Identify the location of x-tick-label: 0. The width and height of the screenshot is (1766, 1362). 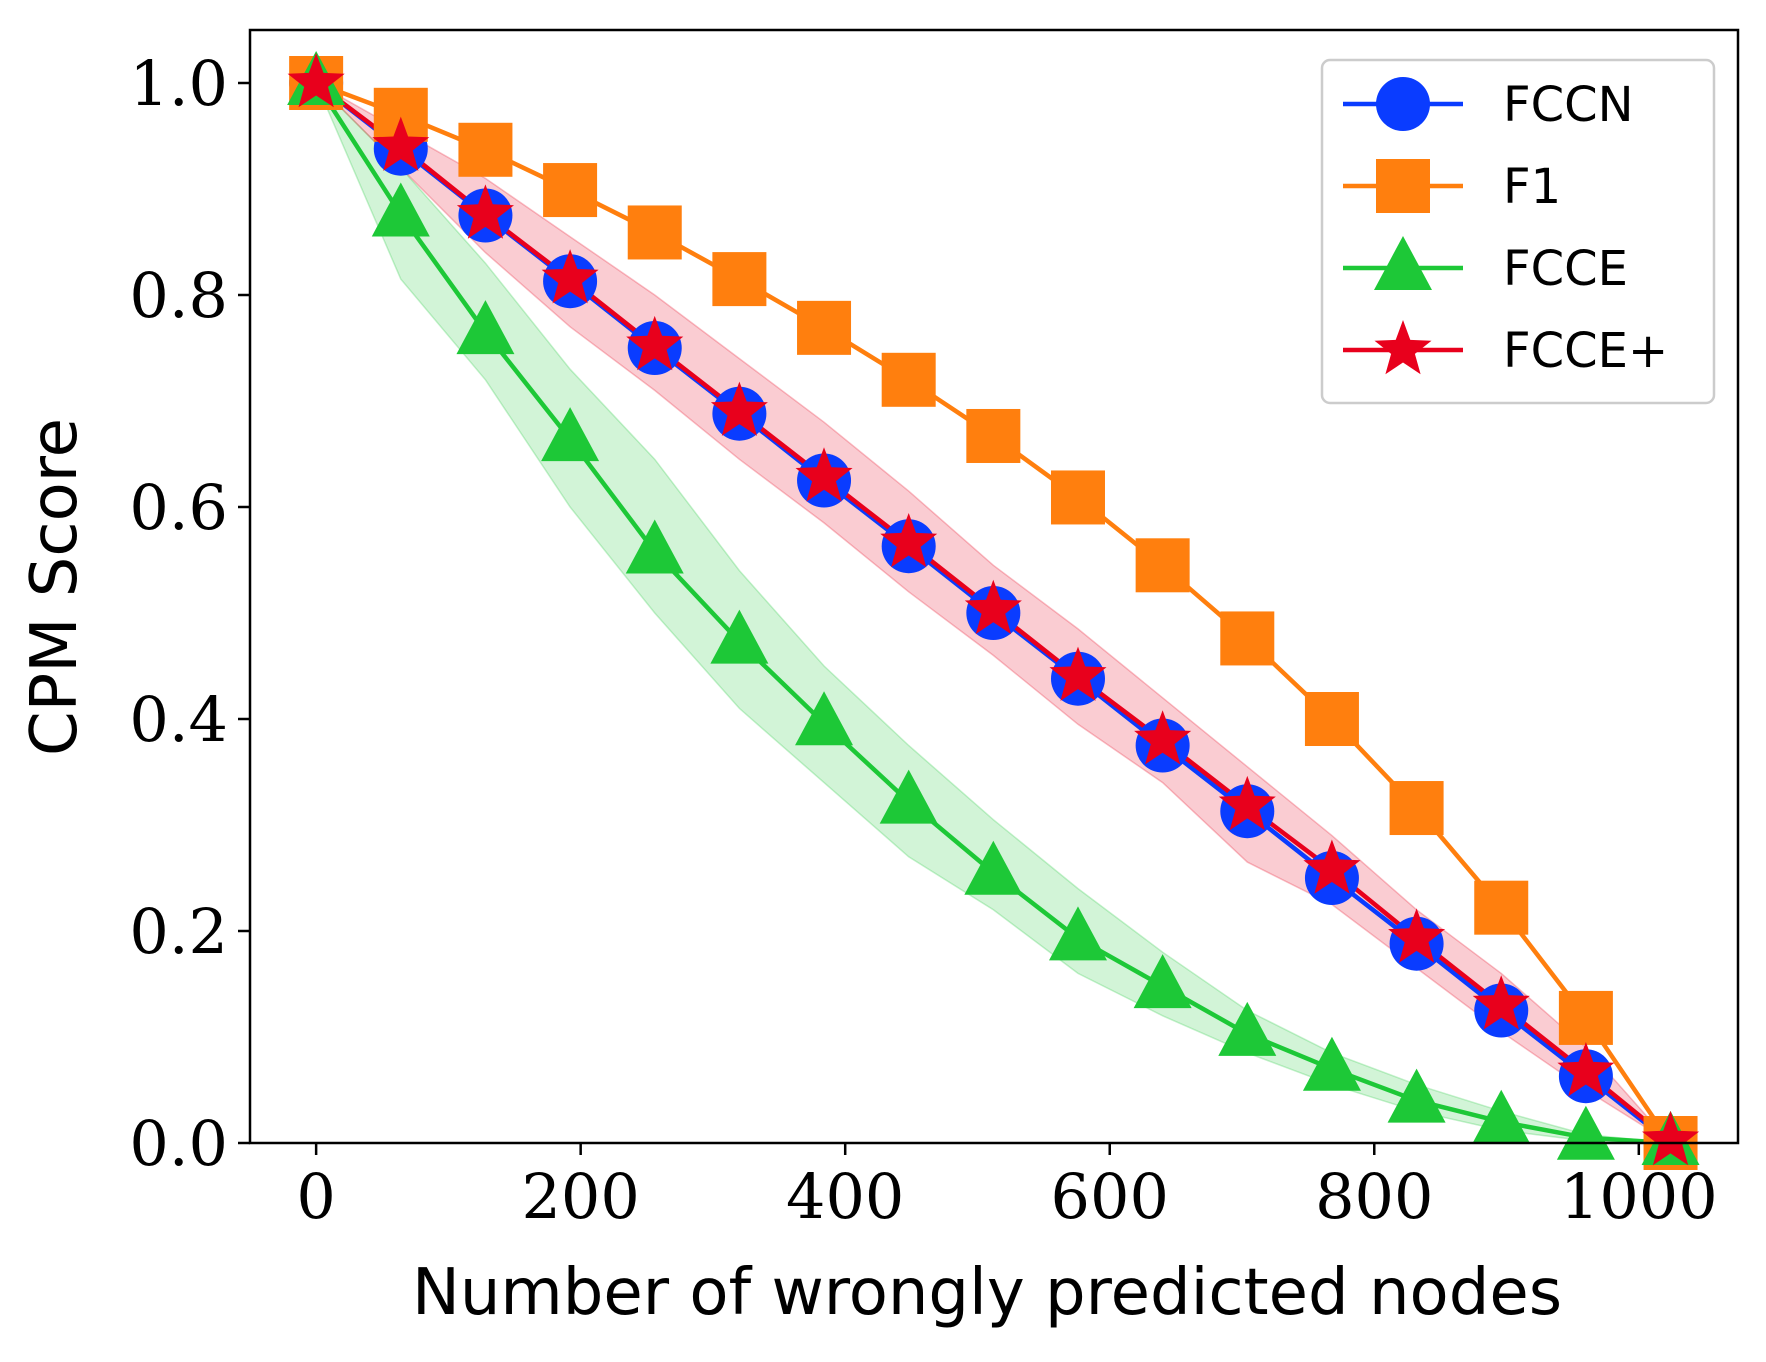
(315, 1196).